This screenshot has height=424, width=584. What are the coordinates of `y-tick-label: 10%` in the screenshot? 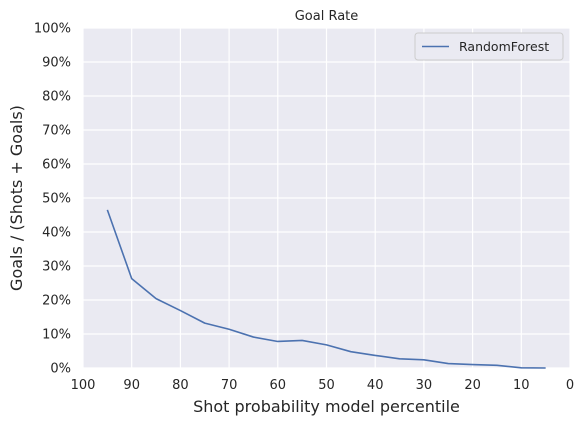 It's located at (56, 335).